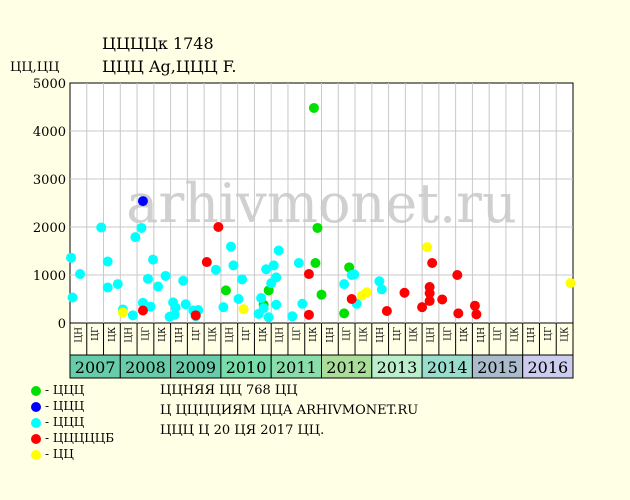 Image resolution: width=630 pixels, height=500 pixels. Describe the element at coordinates (242, 430) in the screenshot. I see `note-line-3: ЦЦЦ Ц 20 ЦЯ 2017 ЦЦ.` at that location.